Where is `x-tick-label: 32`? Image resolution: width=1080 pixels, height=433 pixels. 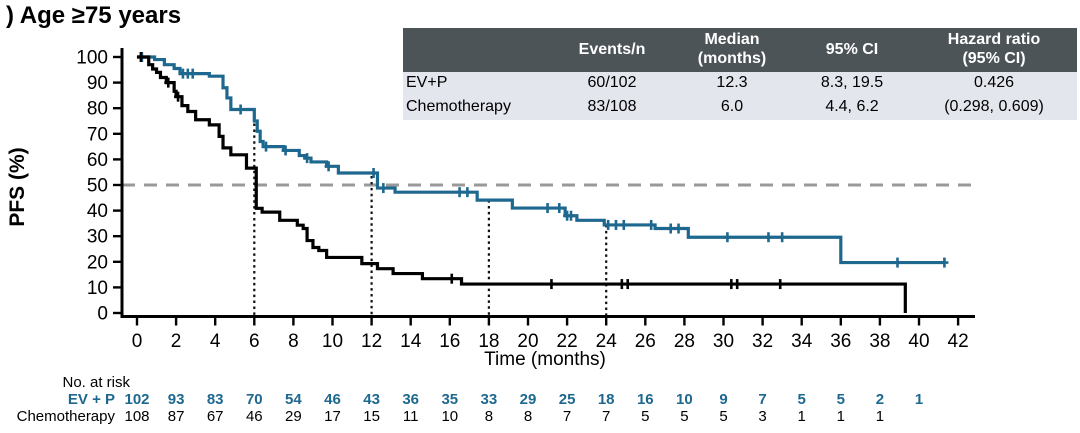 x-tick-label: 32 is located at coordinates (762, 341).